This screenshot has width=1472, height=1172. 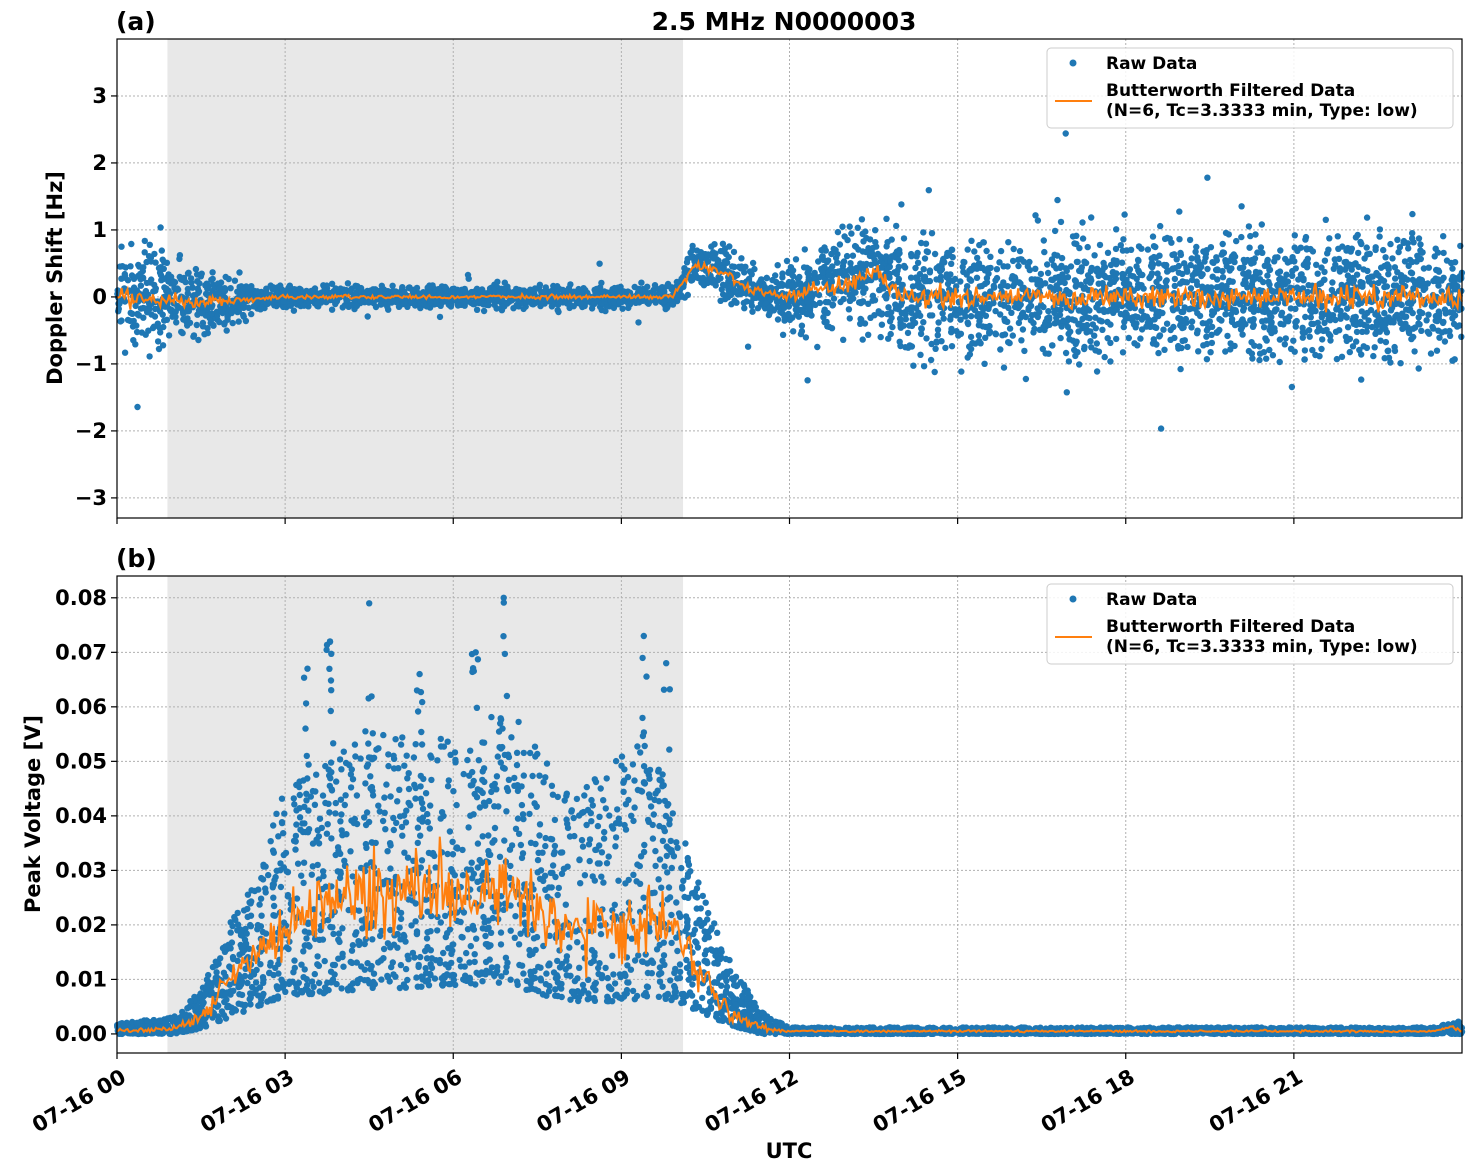 I want to click on y-tick-label: −2, so click(x=91, y=431).